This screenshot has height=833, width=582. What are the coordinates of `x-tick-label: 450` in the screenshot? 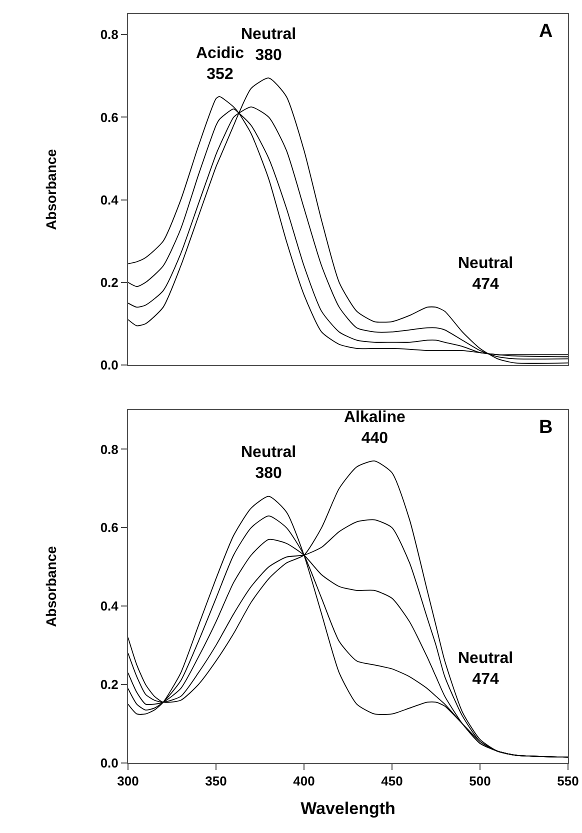 It's located at (392, 781).